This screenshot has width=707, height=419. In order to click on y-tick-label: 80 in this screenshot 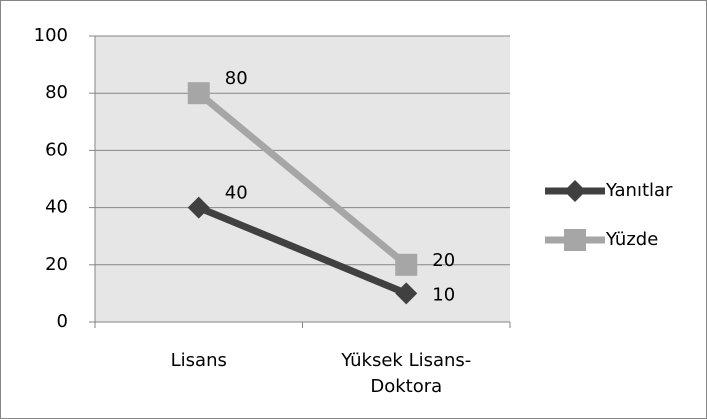, I will do `click(56, 92)`.